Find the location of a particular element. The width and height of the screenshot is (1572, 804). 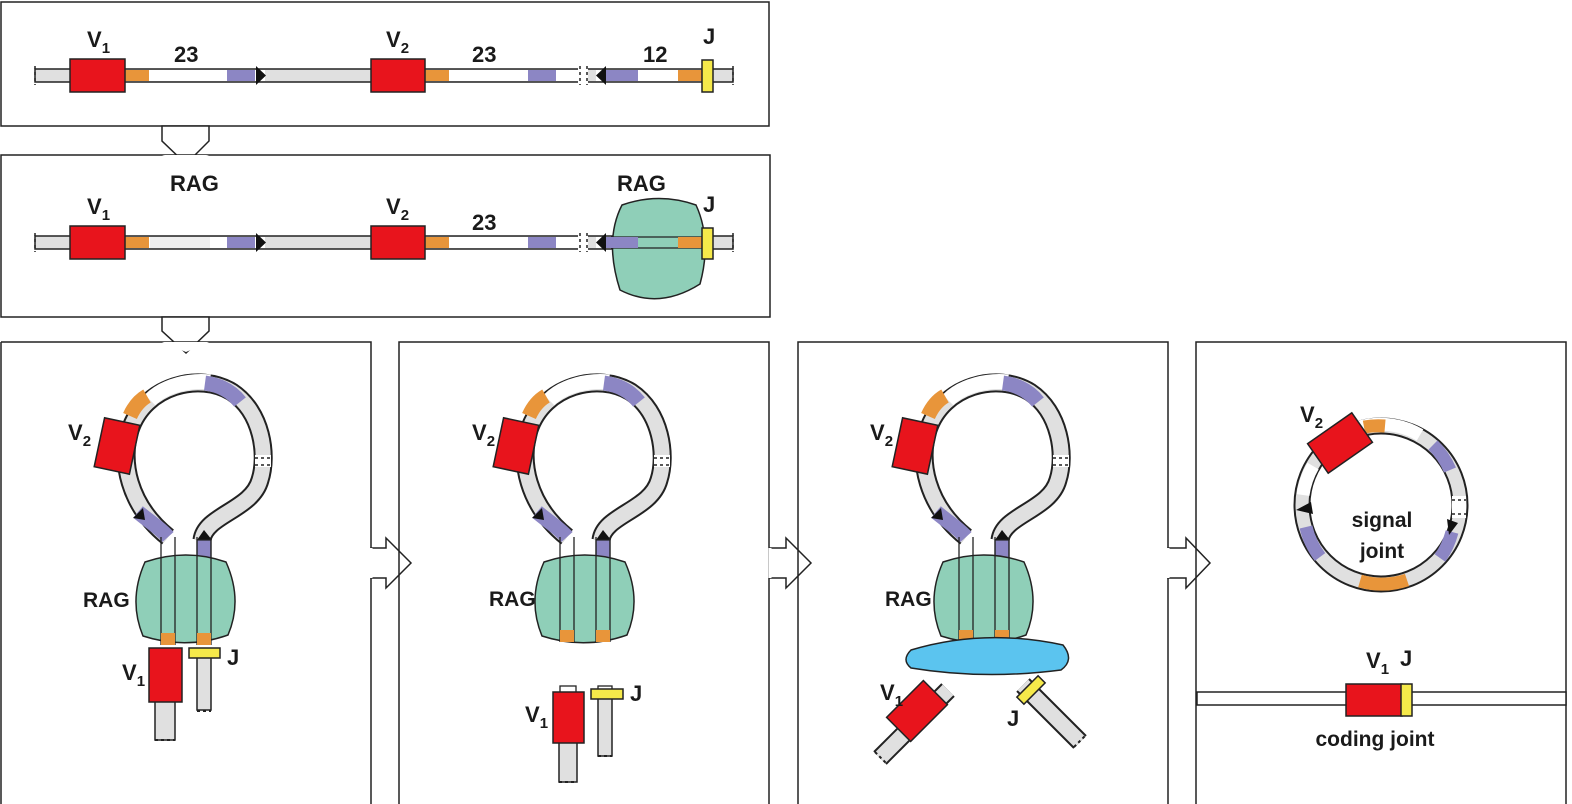

panel-cleavage: V2 RAG V1 J is located at coordinates (584, 572).